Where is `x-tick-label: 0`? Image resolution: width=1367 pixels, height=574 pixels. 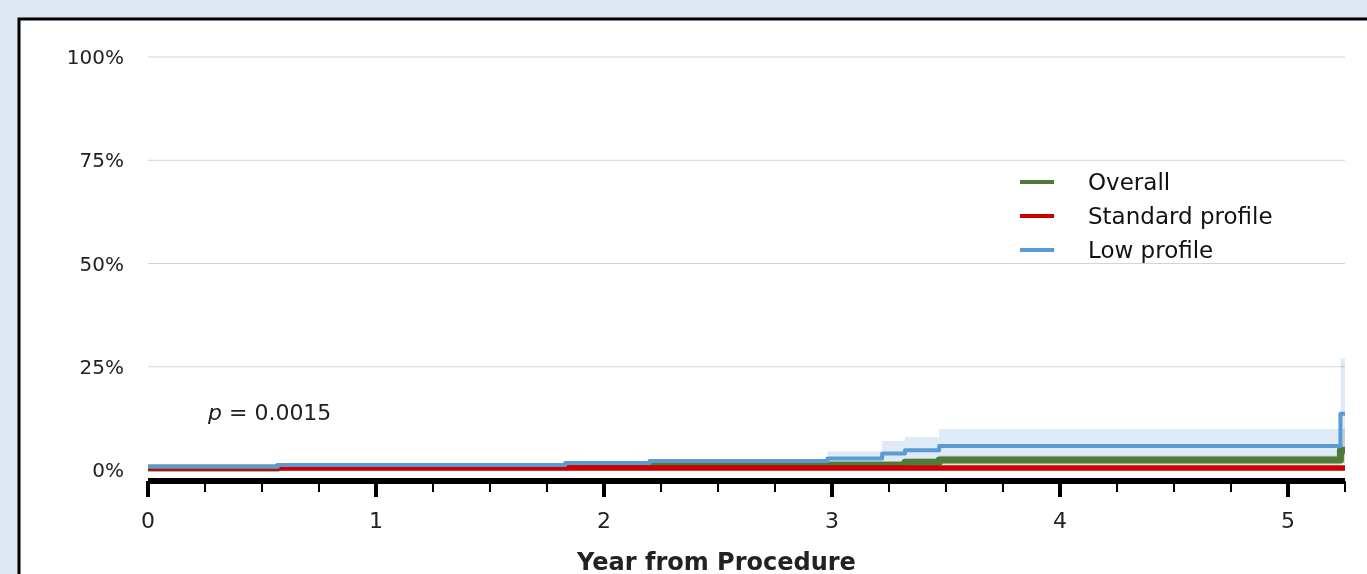 x-tick-label: 0 is located at coordinates (148, 520).